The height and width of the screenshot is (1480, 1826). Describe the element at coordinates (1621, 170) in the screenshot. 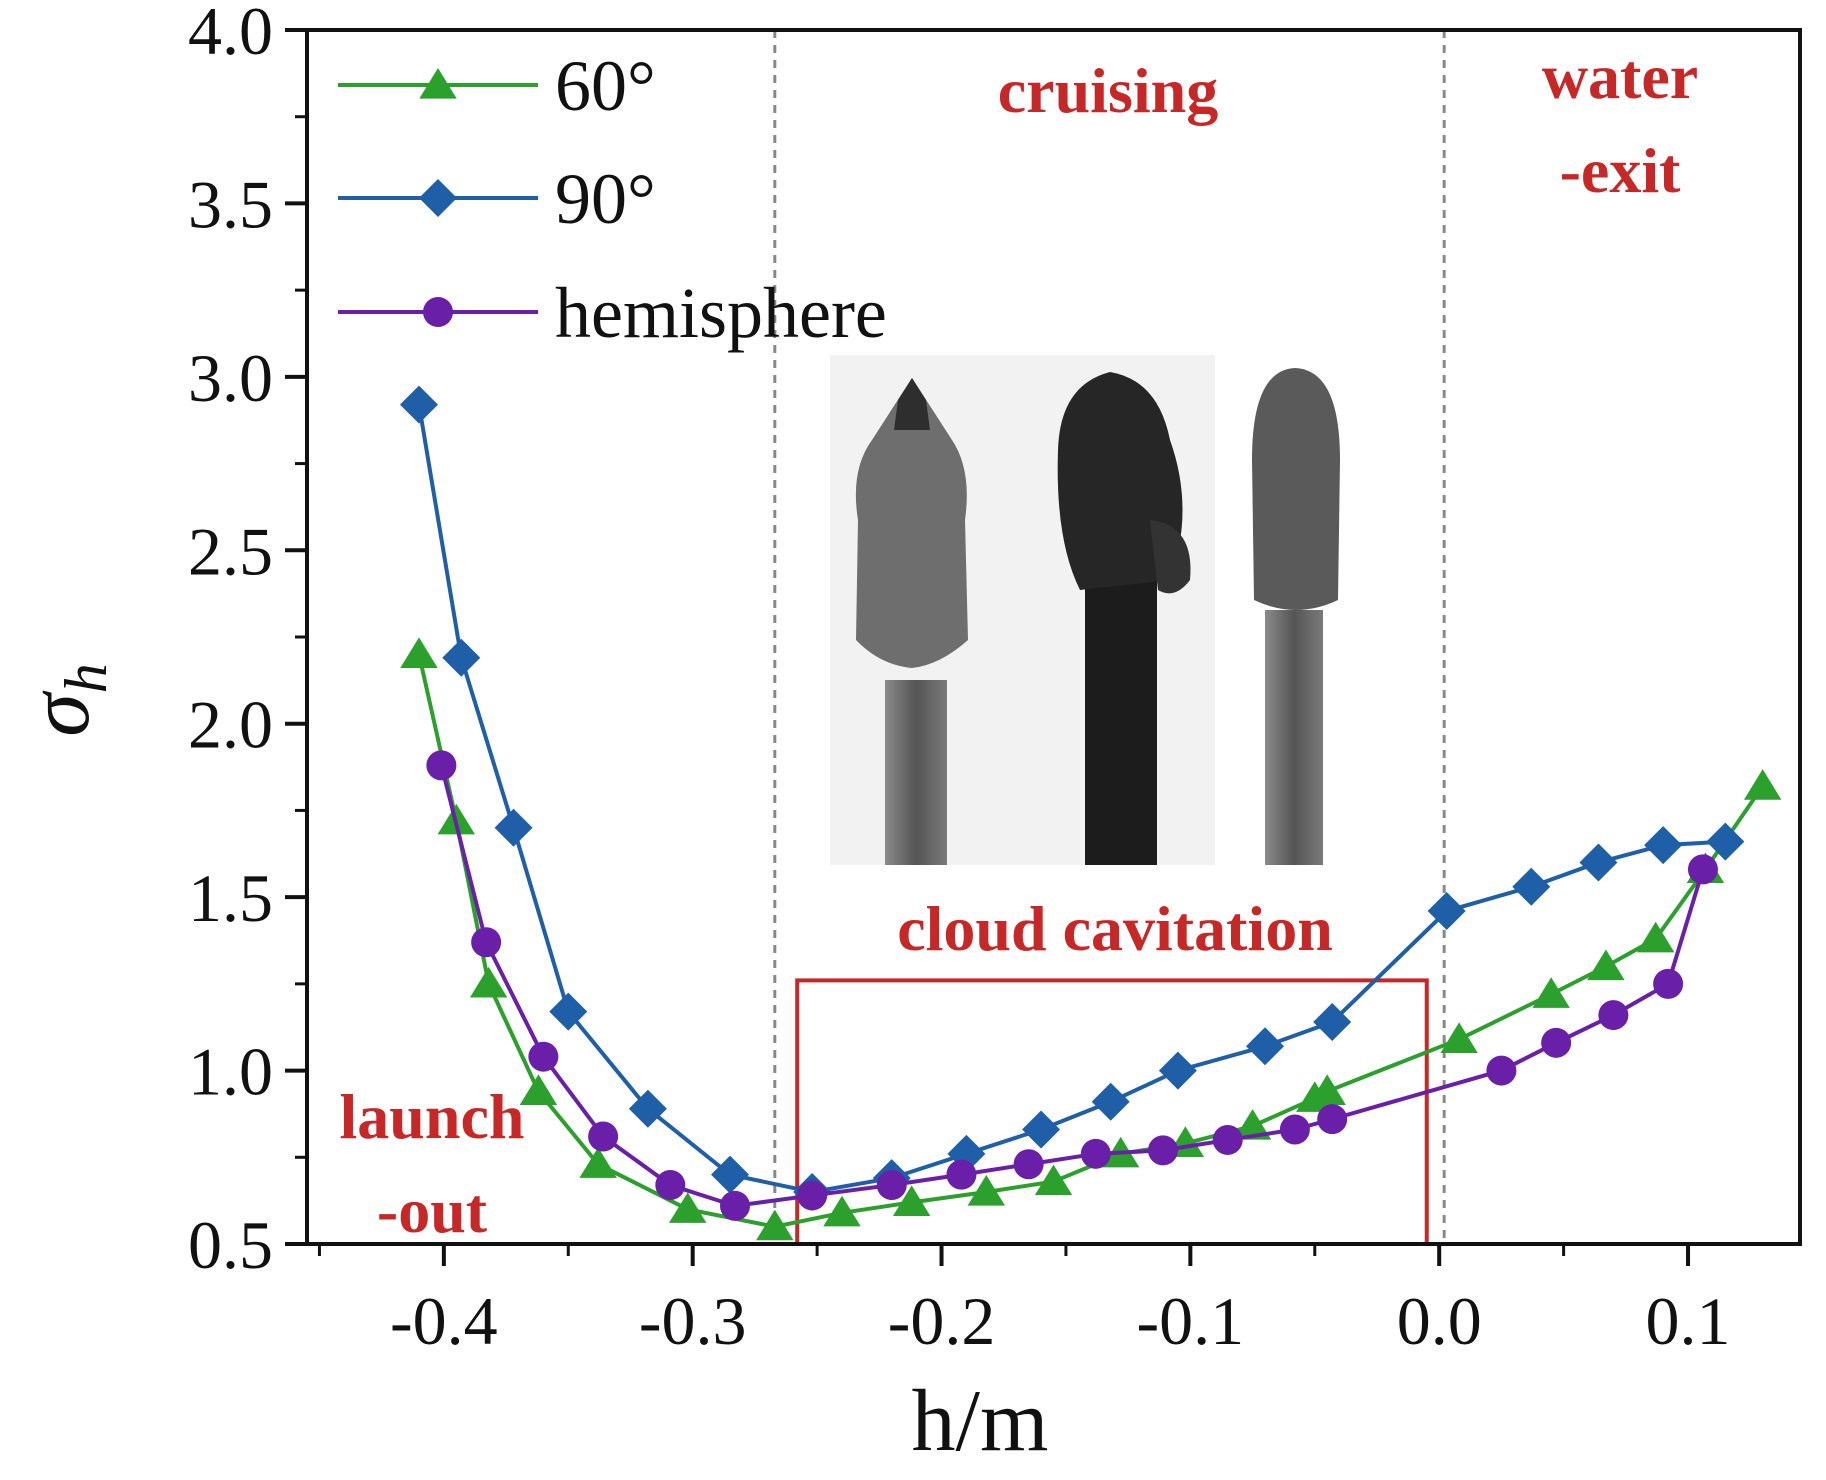

I see `annotation-exit: -exit` at that location.